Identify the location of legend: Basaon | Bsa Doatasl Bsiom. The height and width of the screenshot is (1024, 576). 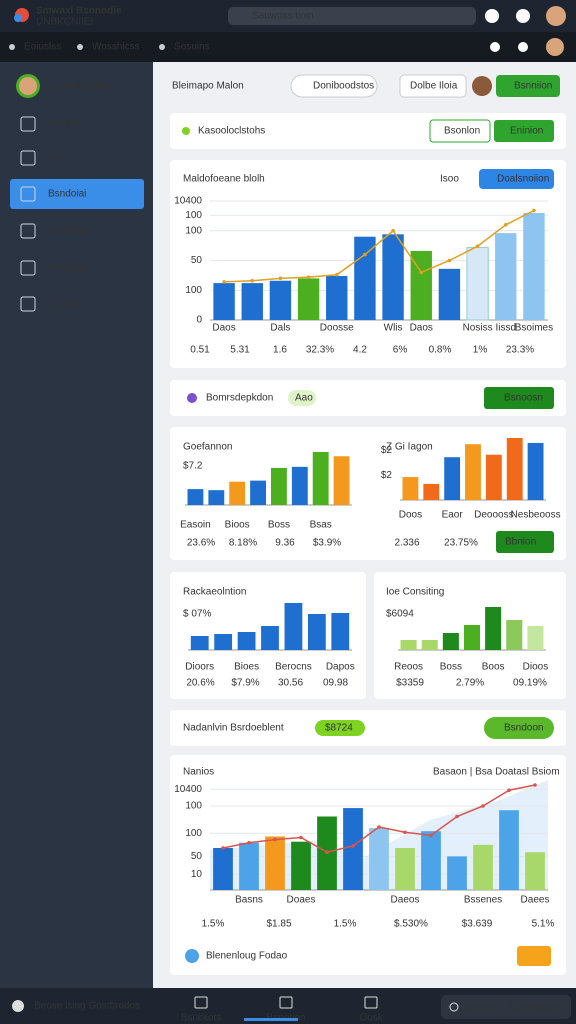
(496, 772).